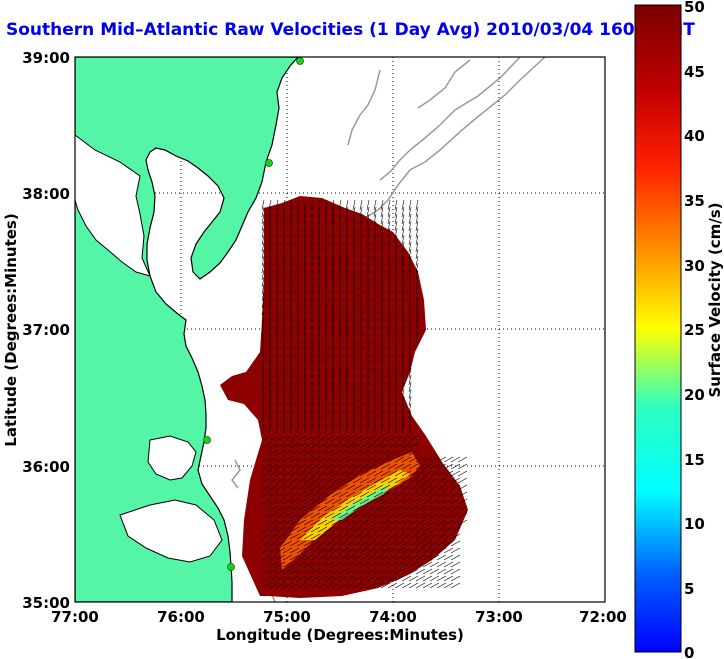 The height and width of the screenshot is (659, 724). Describe the element at coordinates (269, 163) in the screenshot. I see `station-marker` at that location.